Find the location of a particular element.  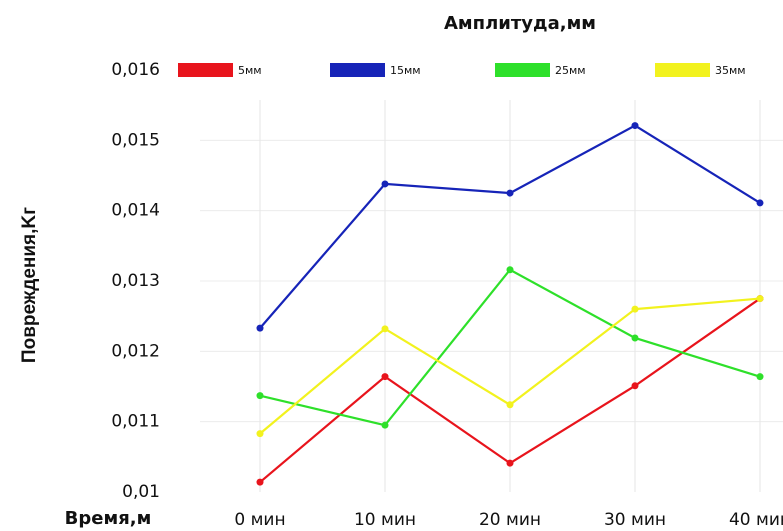

legend-label: 15мм is located at coordinates (405, 70).